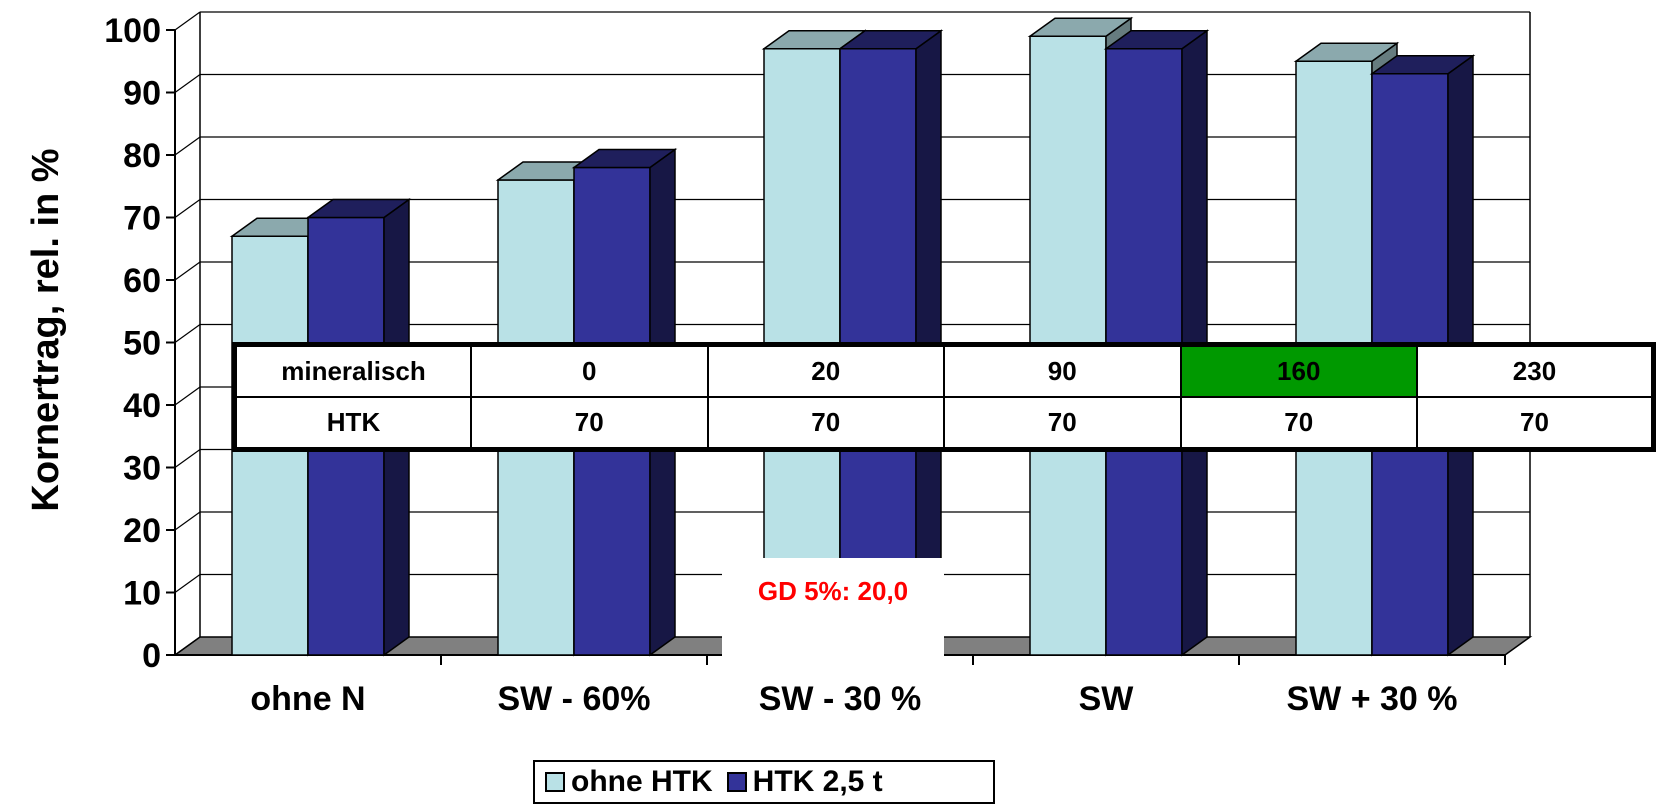 The height and width of the screenshot is (807, 1660). I want to click on legend-item-htk: HTK 2,5 t, so click(804, 782).